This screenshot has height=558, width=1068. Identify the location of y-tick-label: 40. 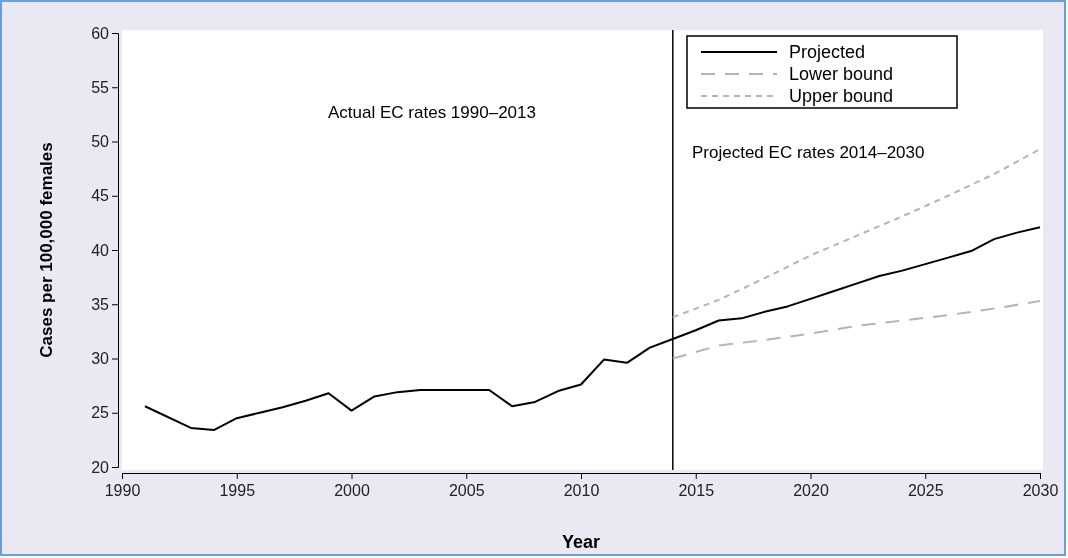
(100, 250).